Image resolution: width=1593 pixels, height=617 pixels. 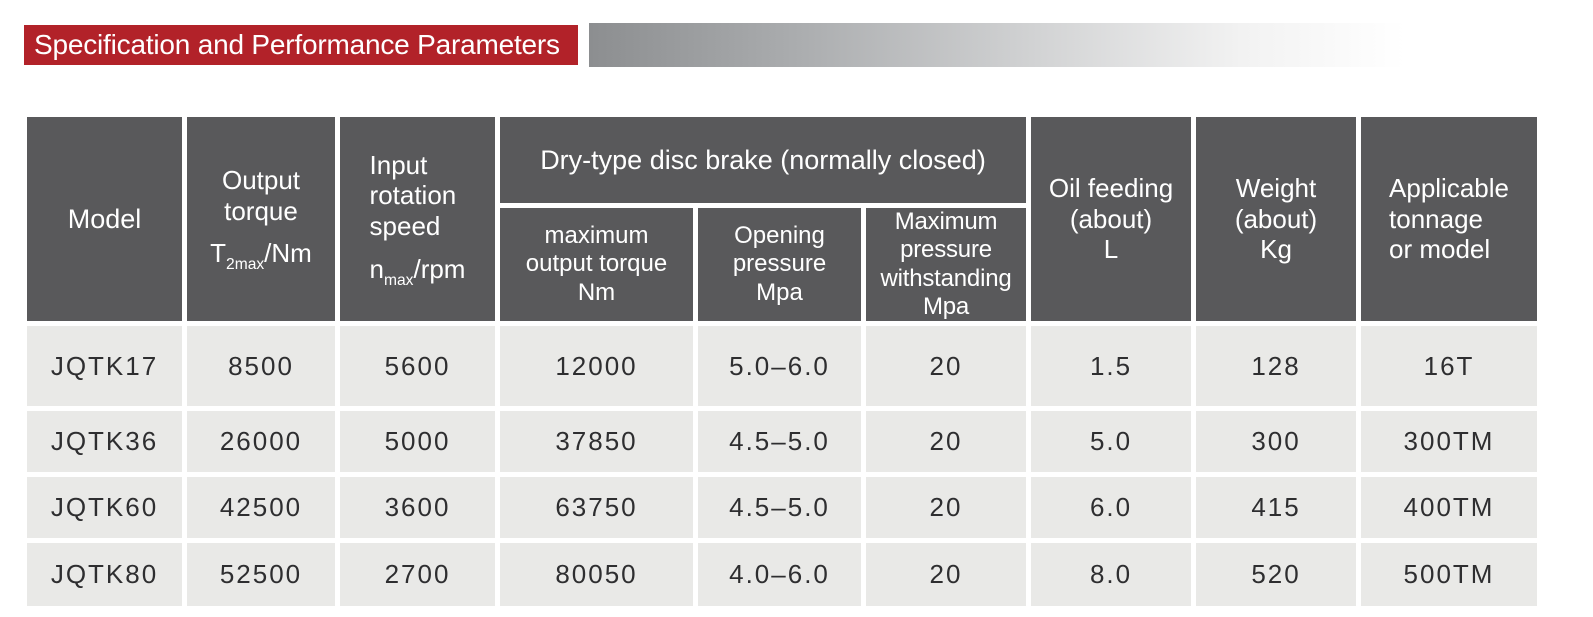 What do you see at coordinates (297, 44) in the screenshot?
I see `section-title: Specification and Performance Parameters` at bounding box center [297, 44].